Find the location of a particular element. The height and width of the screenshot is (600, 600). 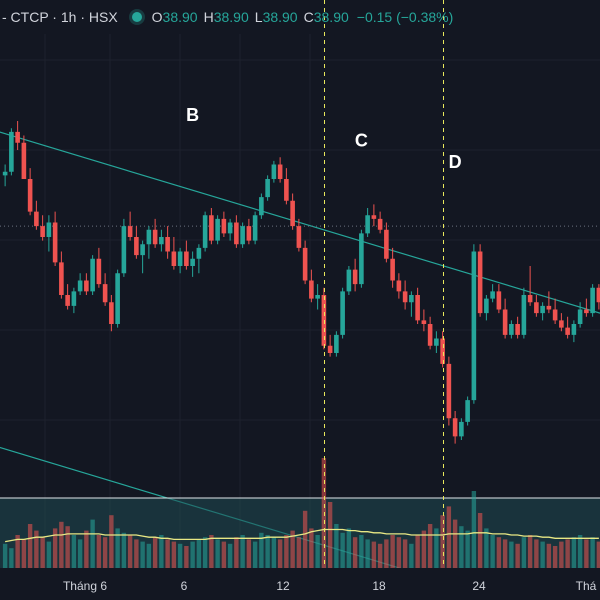

time-axis: Tháng 6 6 12 18 24 Thá is located at coordinates (300, 584).